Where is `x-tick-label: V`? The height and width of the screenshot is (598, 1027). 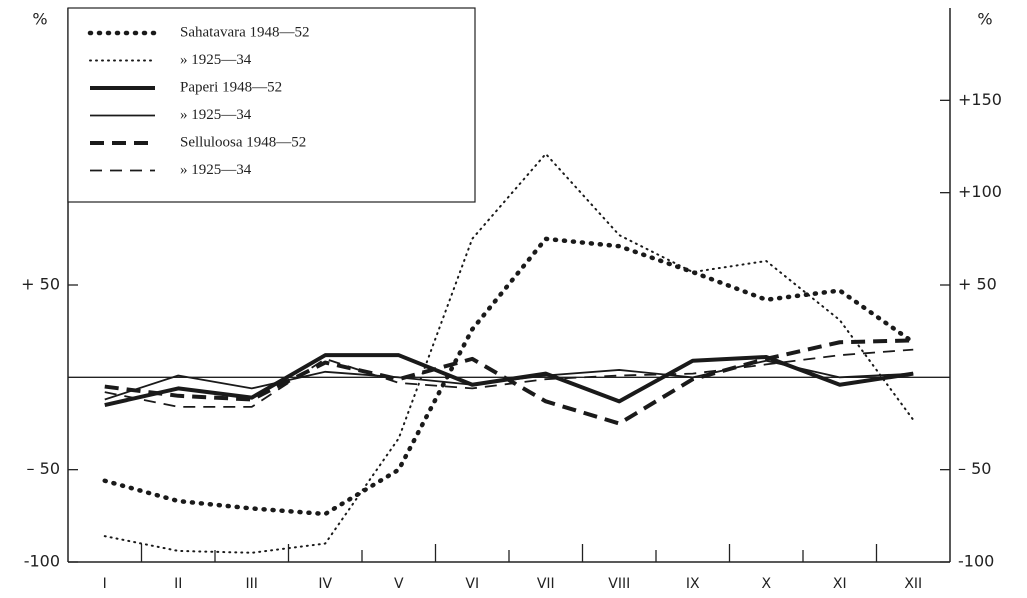 x-tick-label: V is located at coordinates (399, 584).